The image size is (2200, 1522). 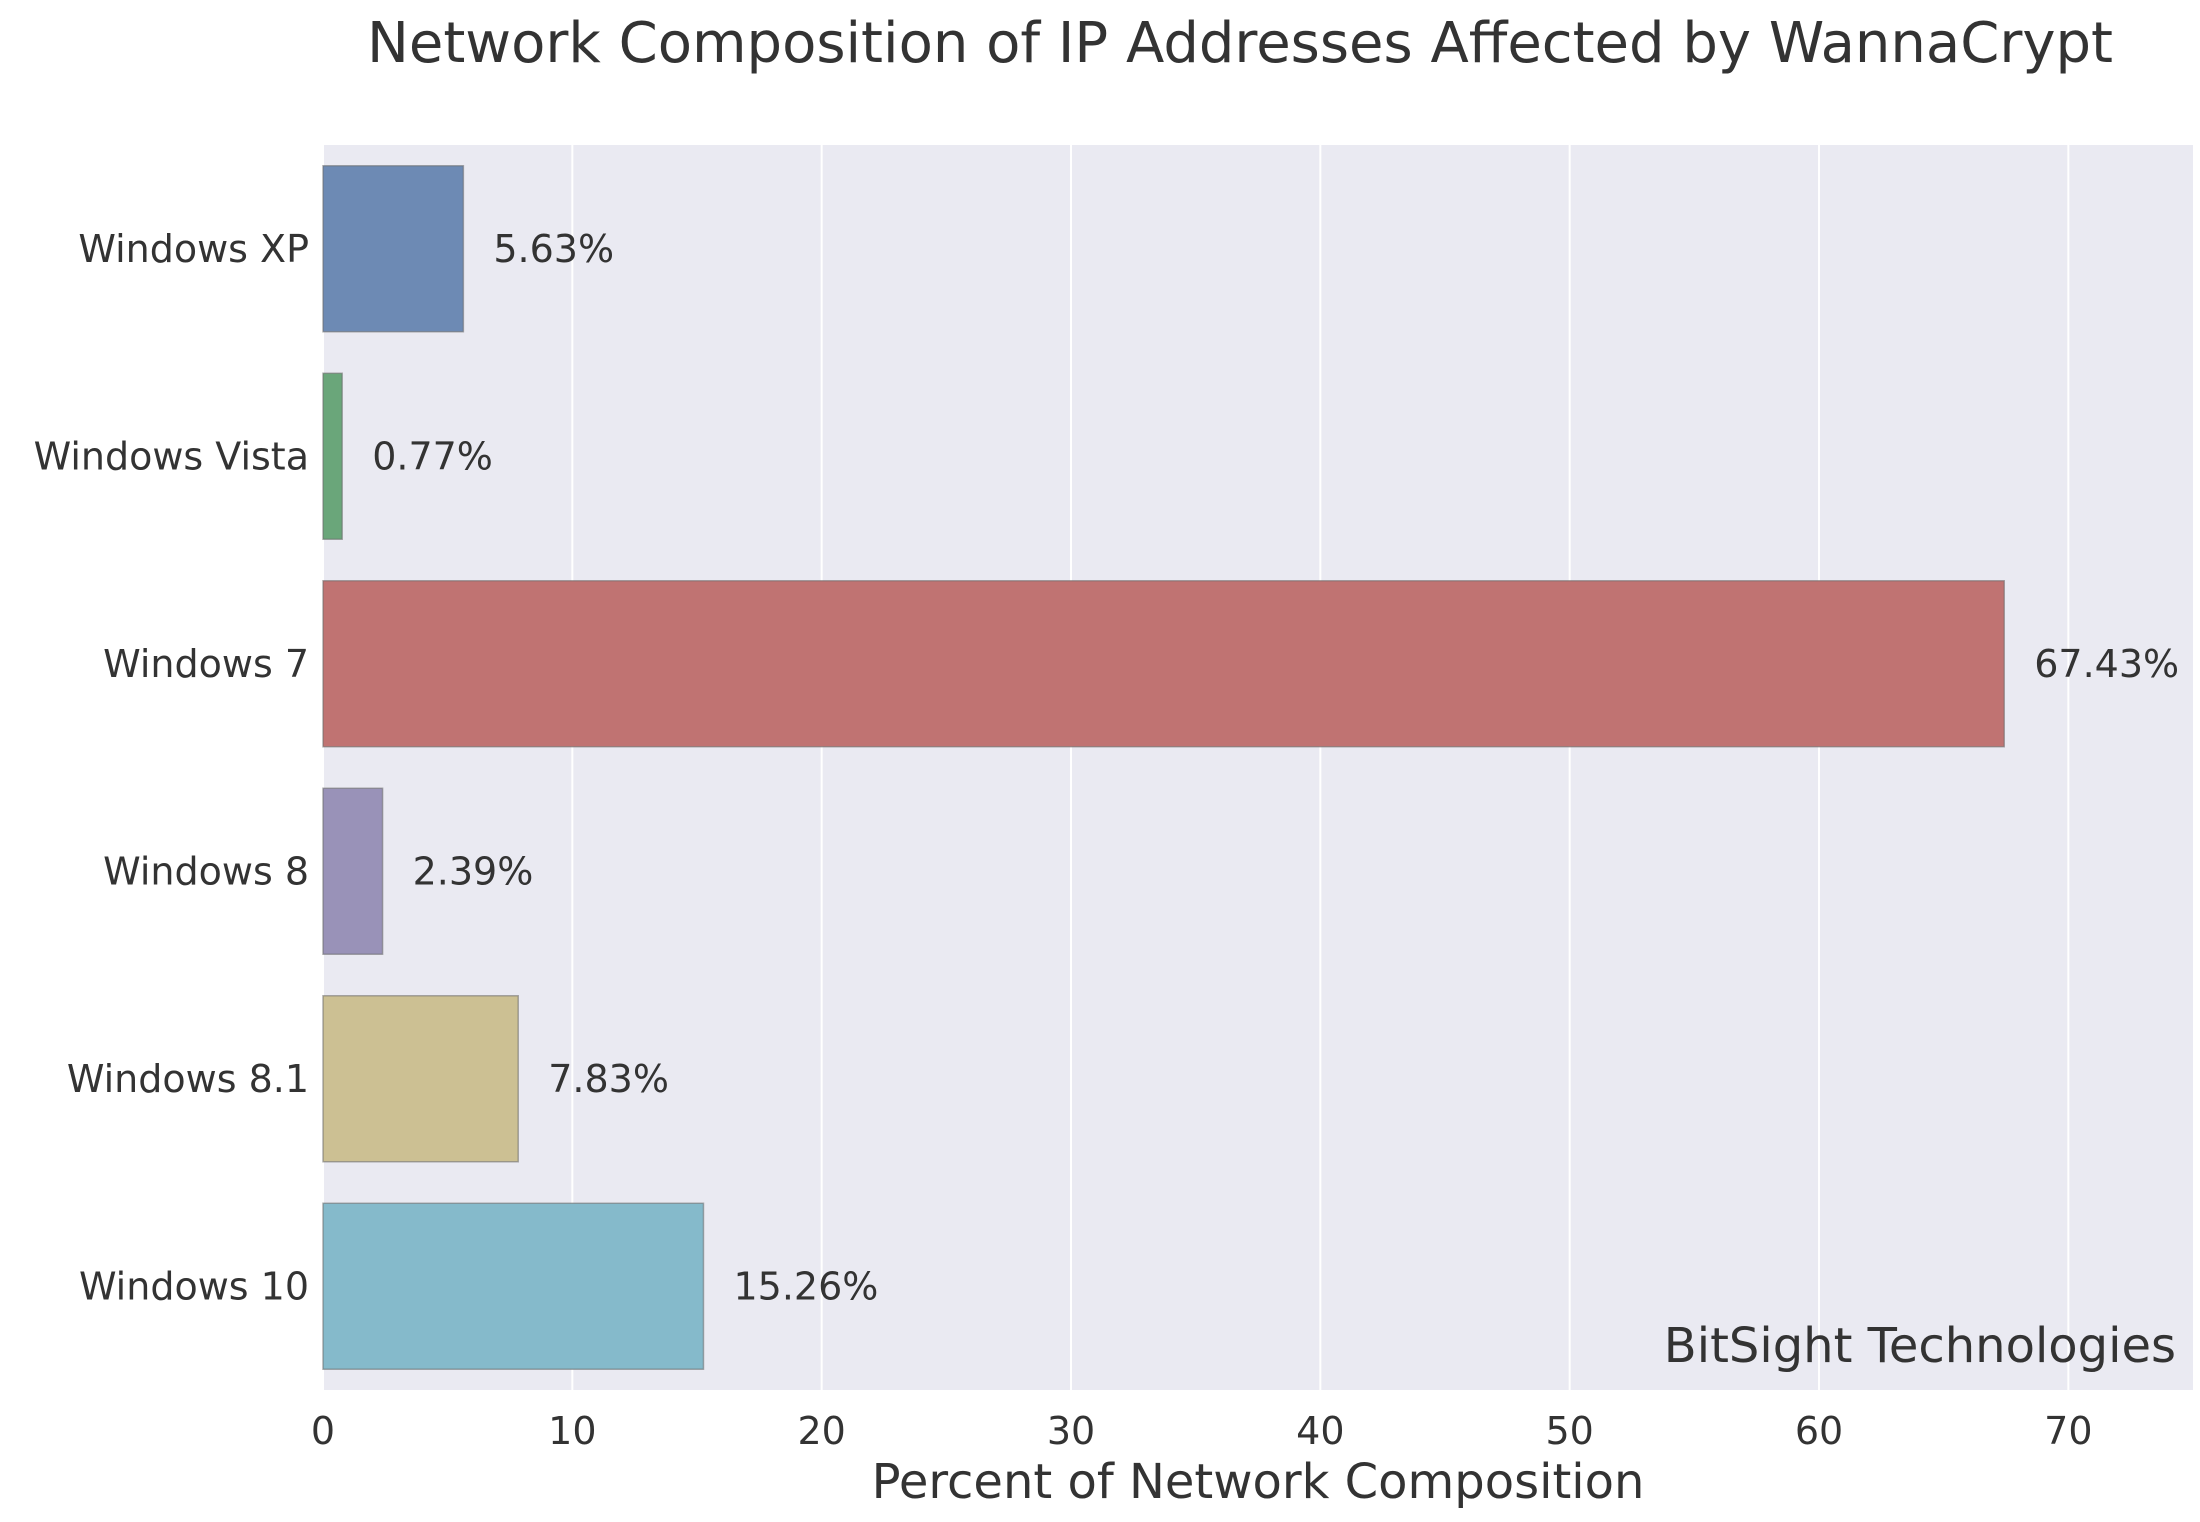 I want to click on data-label: 15.26%, so click(x=805, y=1286).